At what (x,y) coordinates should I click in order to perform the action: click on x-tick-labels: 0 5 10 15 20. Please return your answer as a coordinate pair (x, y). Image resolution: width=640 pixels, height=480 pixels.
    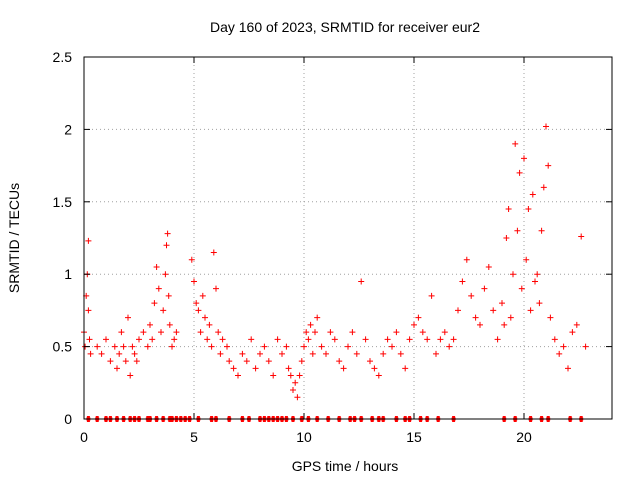
    Looking at the image, I should click on (306, 437).